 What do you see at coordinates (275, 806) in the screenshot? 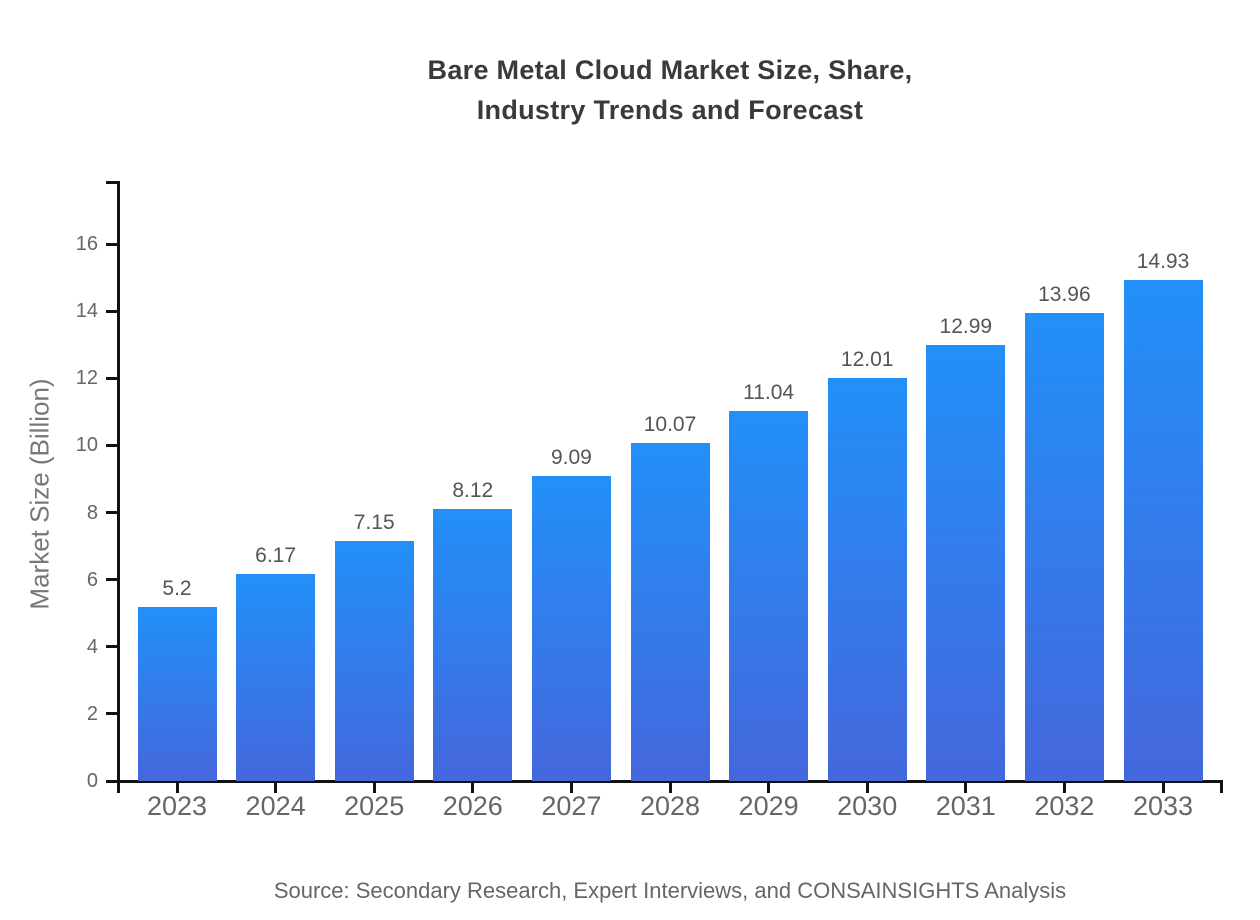
I see `x-tick-label: 2024` at bounding box center [275, 806].